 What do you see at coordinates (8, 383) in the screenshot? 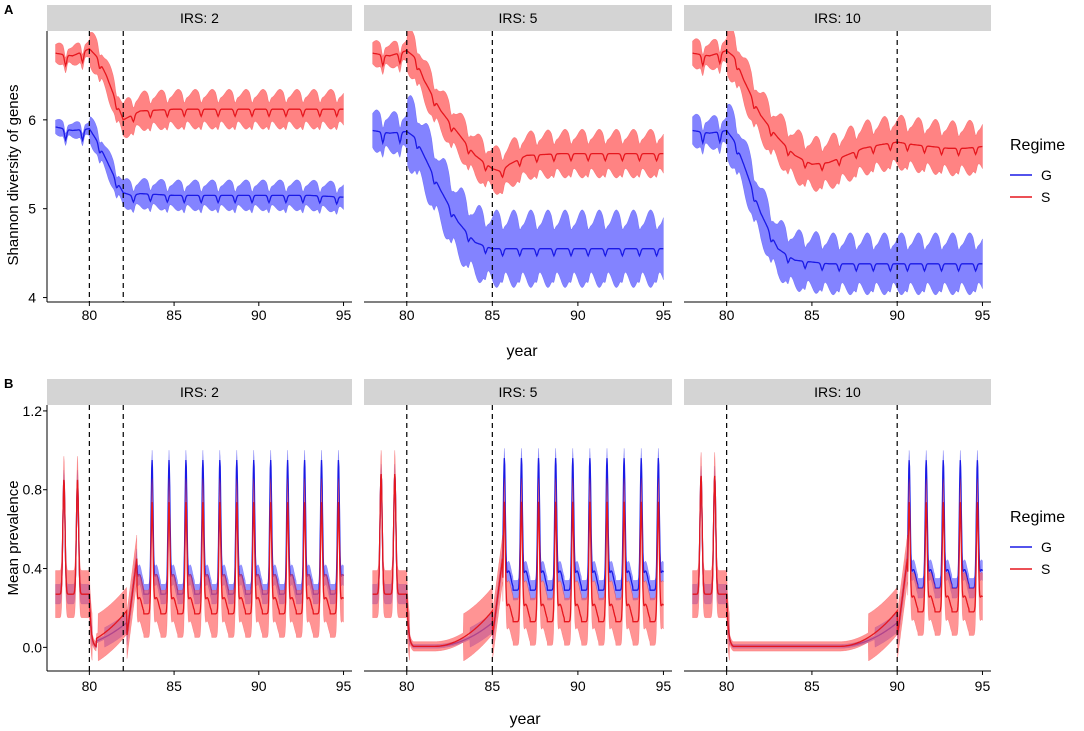
I see `panel-b-label: B` at bounding box center [8, 383].